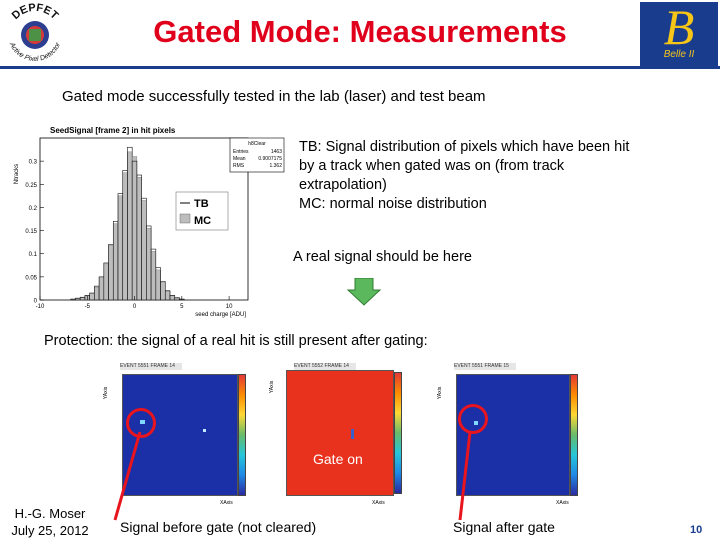  Describe the element at coordinates (257, 155) in the screenshot. I see `stats-box` at that location.